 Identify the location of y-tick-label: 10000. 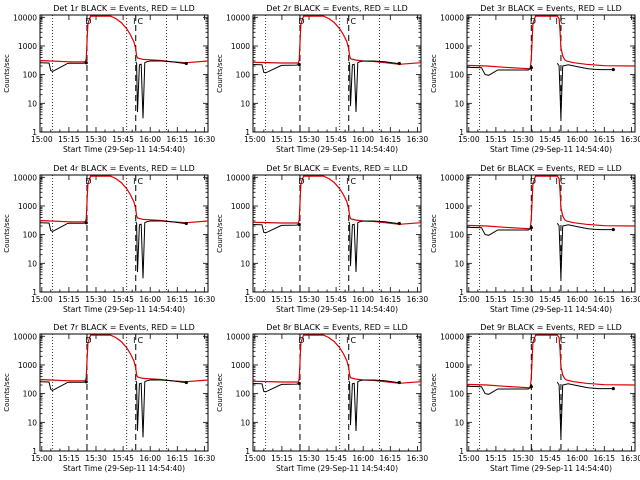
(452, 336).